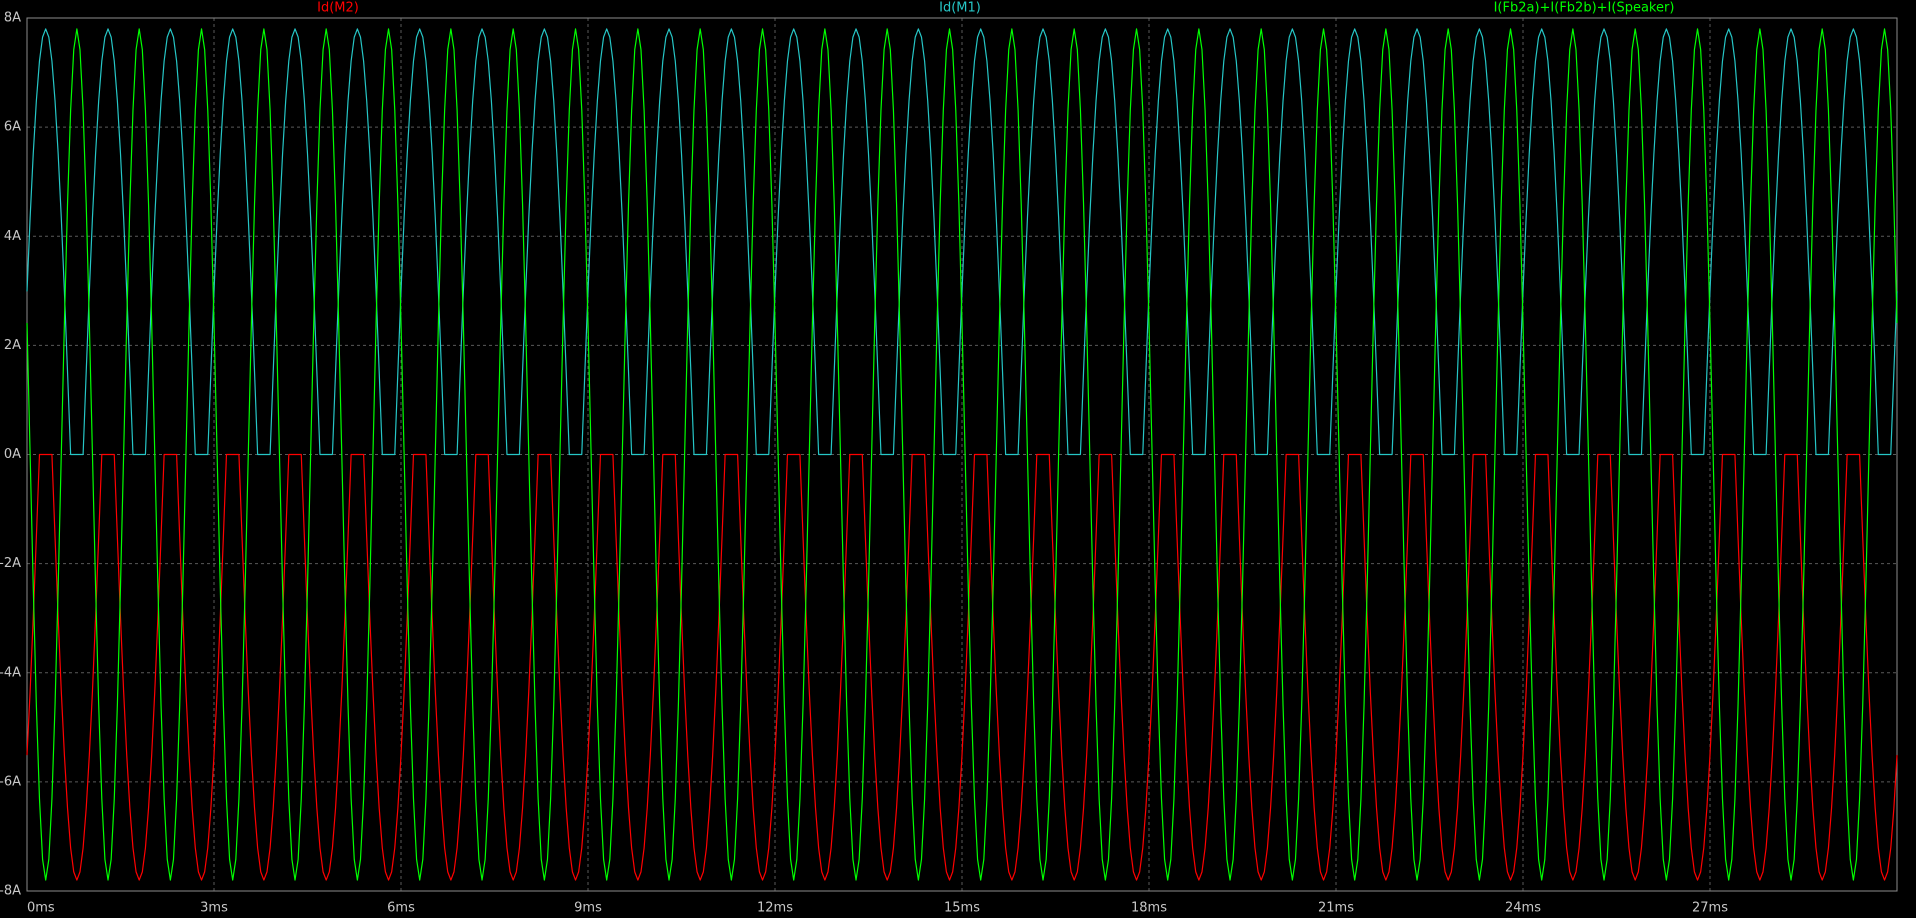 This screenshot has height=918, width=1916. Describe the element at coordinates (214, 908) in the screenshot. I see `x-tick-label: 3ms` at that location.